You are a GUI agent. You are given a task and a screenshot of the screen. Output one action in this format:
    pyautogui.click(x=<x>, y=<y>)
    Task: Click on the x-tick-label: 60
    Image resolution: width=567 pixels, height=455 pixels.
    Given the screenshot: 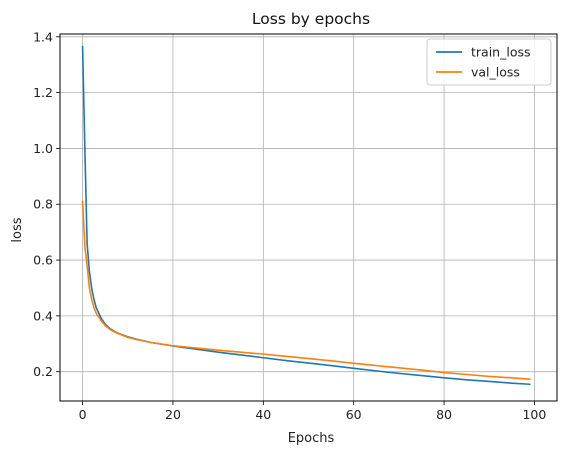 What is the action you would take?
    pyautogui.click(x=354, y=414)
    